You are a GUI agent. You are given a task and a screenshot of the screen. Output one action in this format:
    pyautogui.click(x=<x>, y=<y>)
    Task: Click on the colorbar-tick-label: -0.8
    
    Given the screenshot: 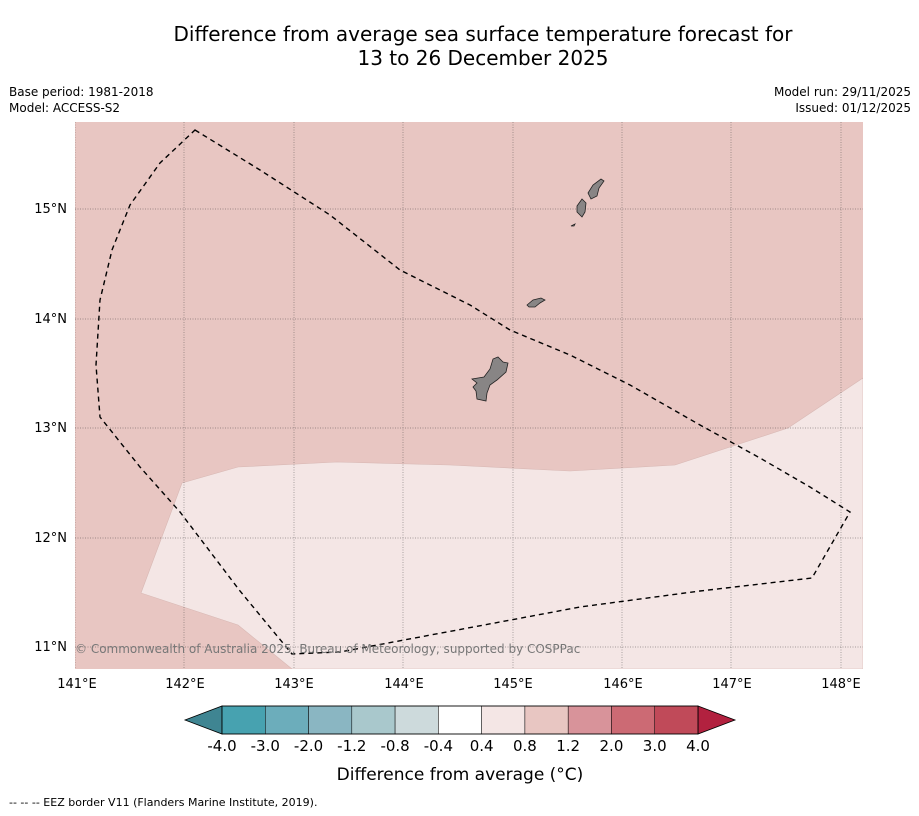 What is the action you would take?
    pyautogui.click(x=394, y=746)
    